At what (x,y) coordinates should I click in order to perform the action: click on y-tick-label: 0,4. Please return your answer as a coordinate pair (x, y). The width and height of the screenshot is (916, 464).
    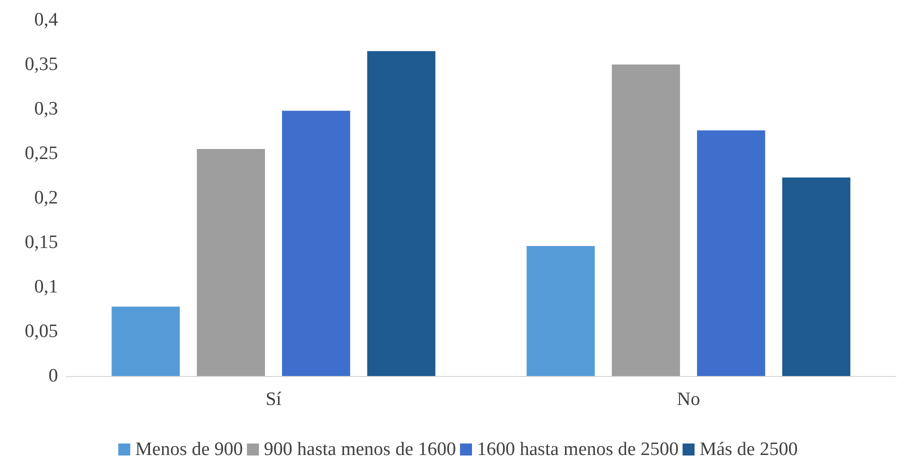
    Looking at the image, I should click on (46, 20).